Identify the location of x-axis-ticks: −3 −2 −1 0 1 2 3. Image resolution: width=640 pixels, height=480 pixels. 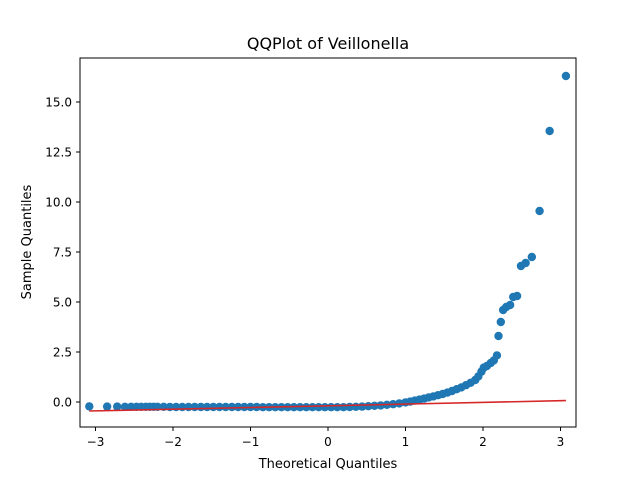
(326, 438).